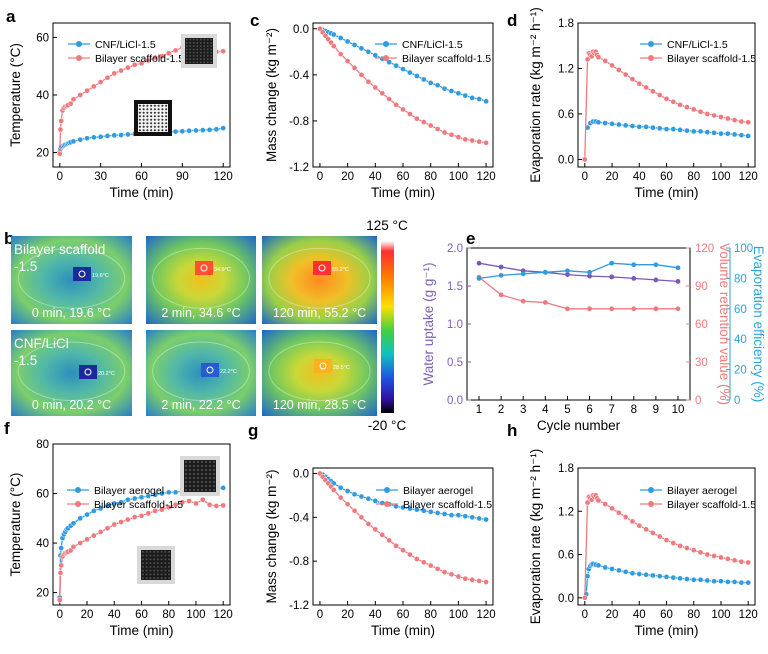 The width and height of the screenshot is (768, 654). I want to click on sample-spot, so click(322, 268).